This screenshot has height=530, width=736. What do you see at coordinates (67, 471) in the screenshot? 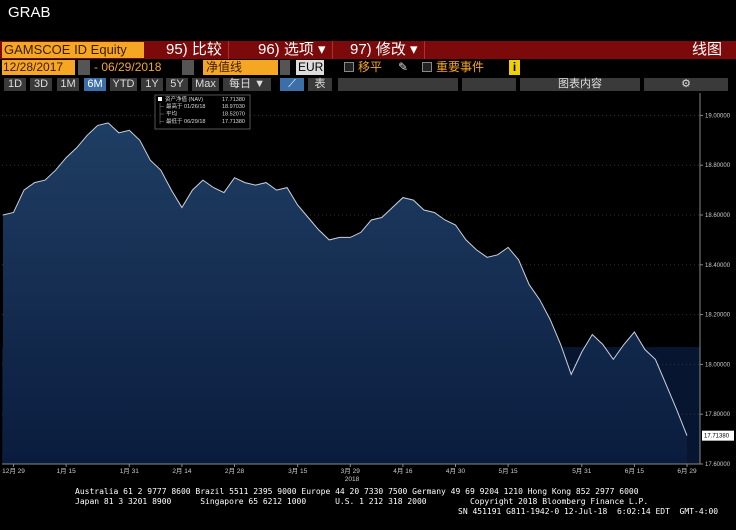
I see `x-tick-label: 1月 15` at bounding box center [67, 471].